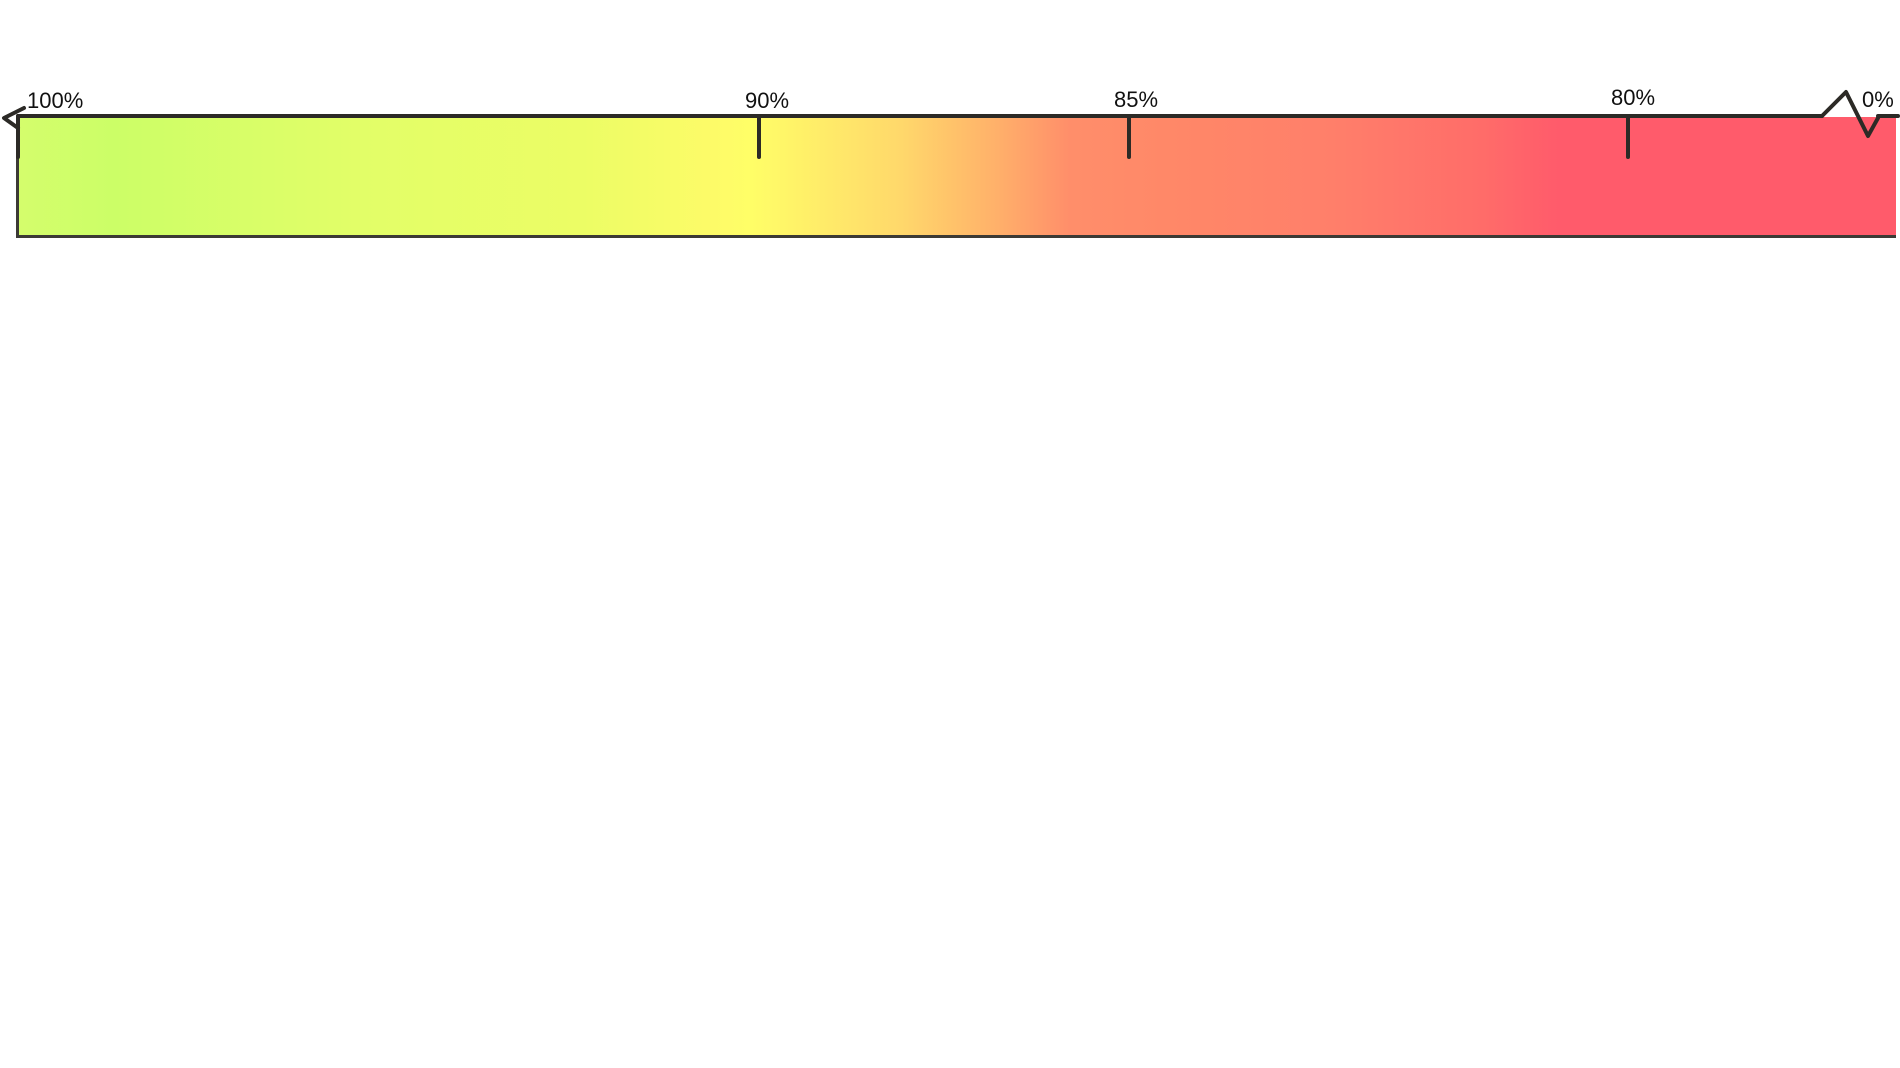 The height and width of the screenshot is (1068, 1900). Describe the element at coordinates (920, 116) in the screenshot. I see `scale-axis-line` at that location.